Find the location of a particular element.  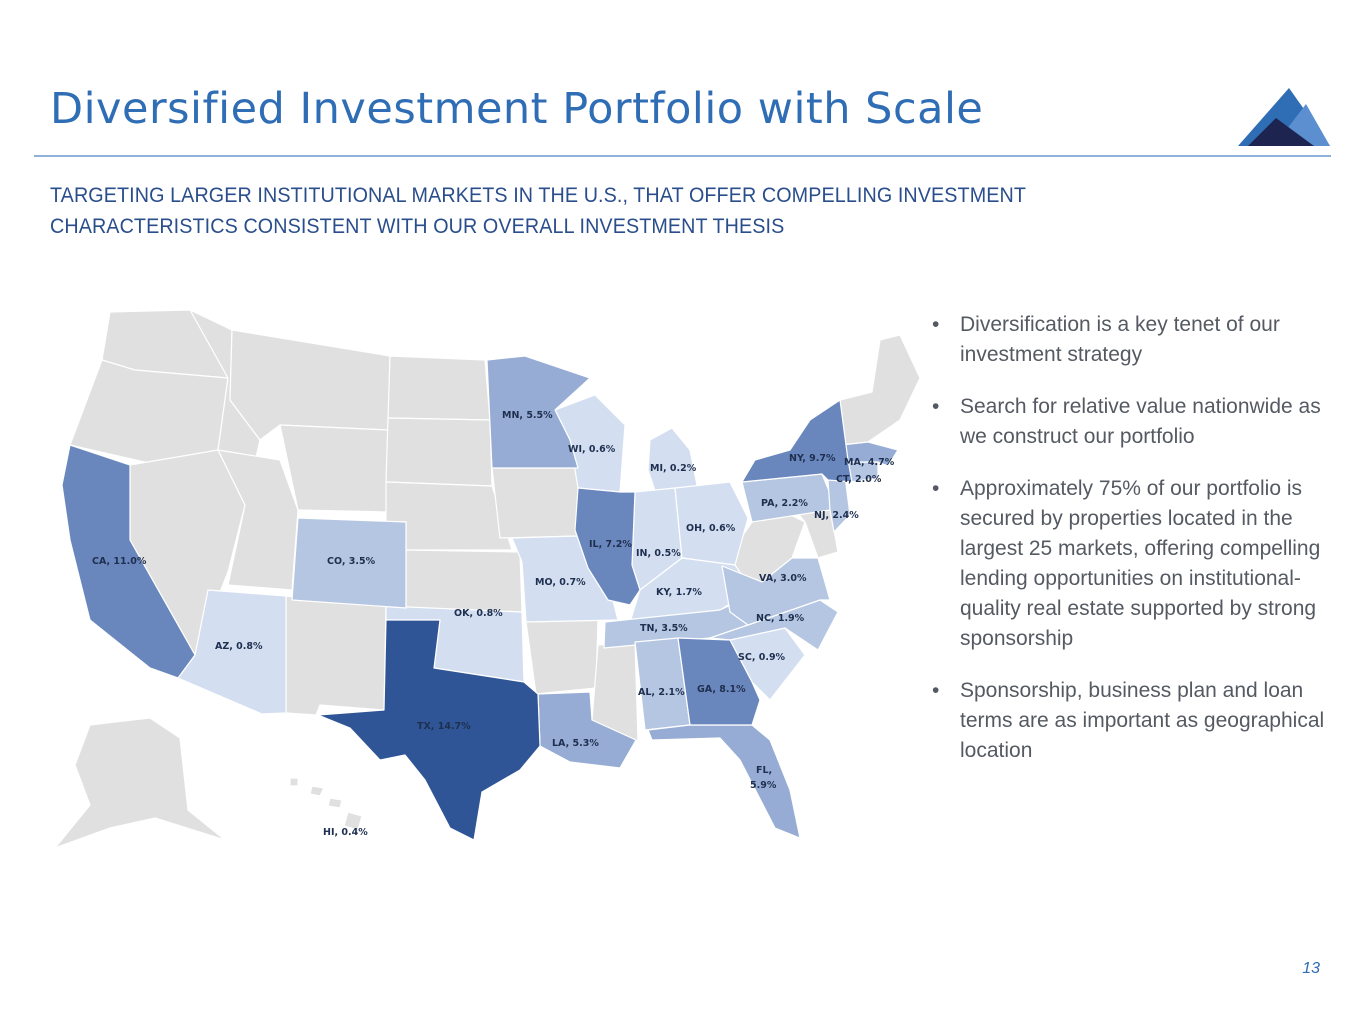

label-mi: MI, 0.2% is located at coordinates (673, 468).